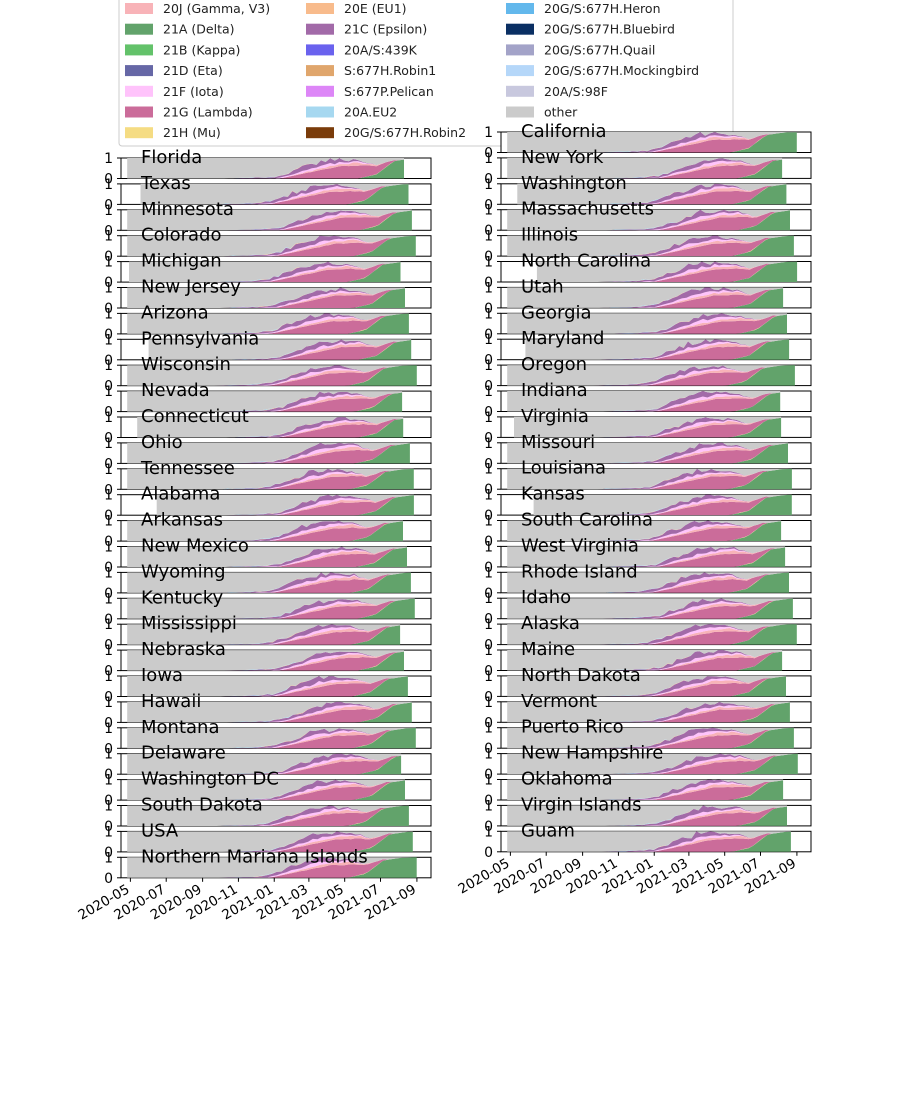 The image size is (900, 1100). Describe the element at coordinates (139, 133) in the screenshot. I see `legend-swatch-21h-mu` at that location.